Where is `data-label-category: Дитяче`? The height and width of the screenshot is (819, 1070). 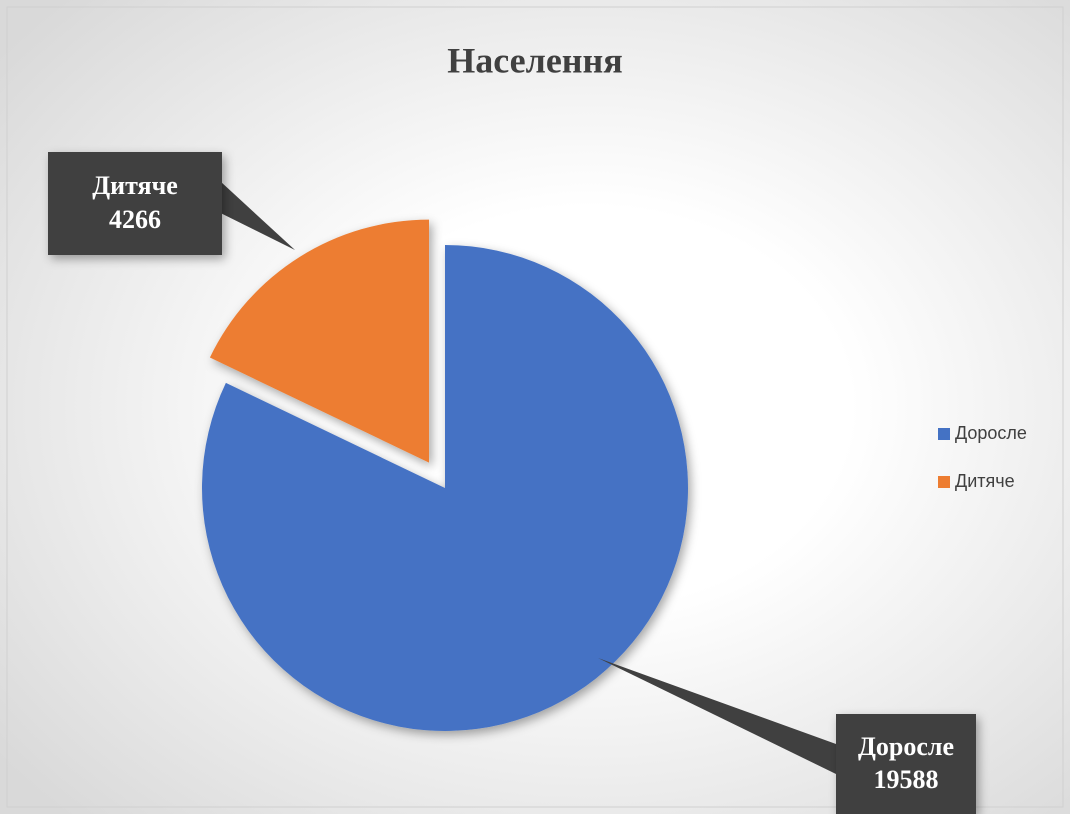 data-label-category: Дитяче is located at coordinates (135, 185).